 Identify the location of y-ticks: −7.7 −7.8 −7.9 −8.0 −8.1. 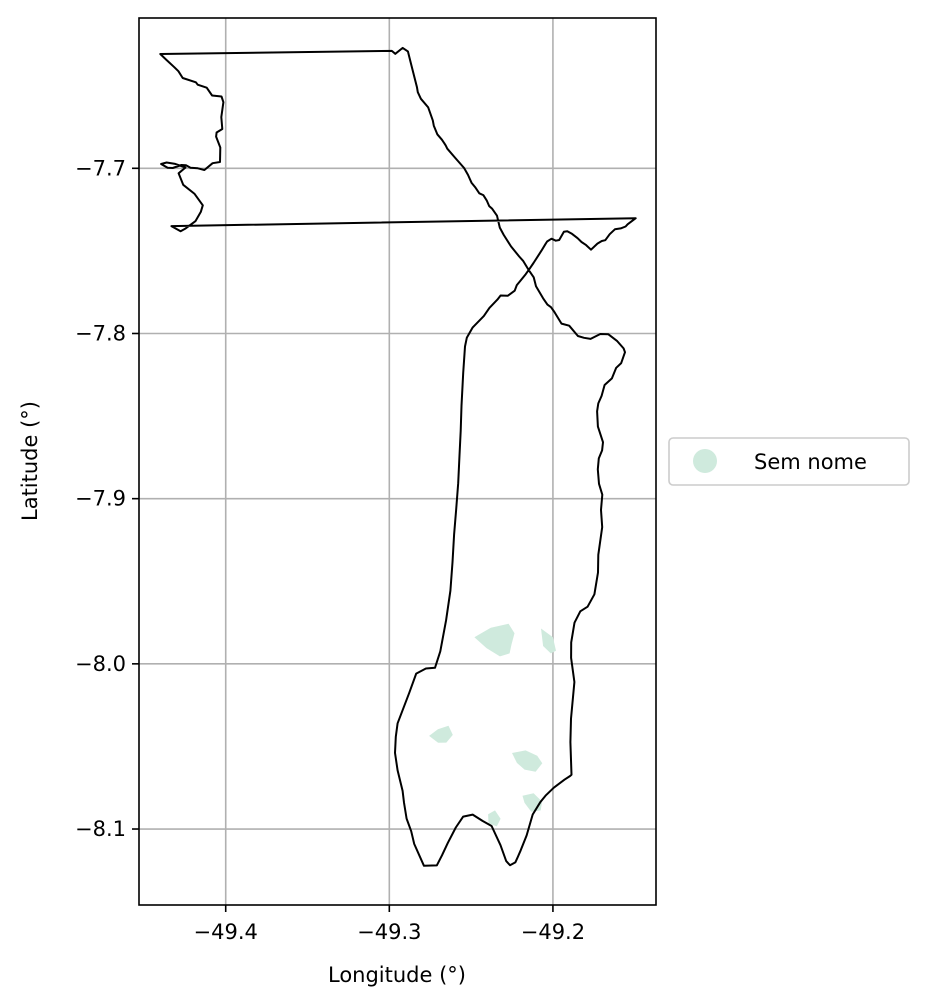
(107, 498).